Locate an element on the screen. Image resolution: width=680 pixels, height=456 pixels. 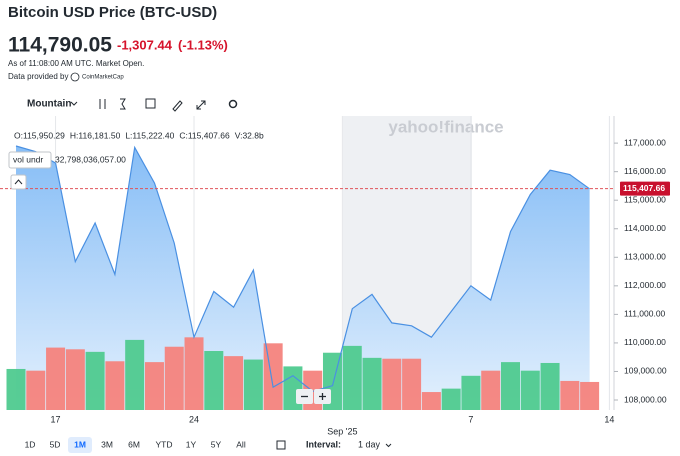
draw-icon is located at coordinates (177, 106).